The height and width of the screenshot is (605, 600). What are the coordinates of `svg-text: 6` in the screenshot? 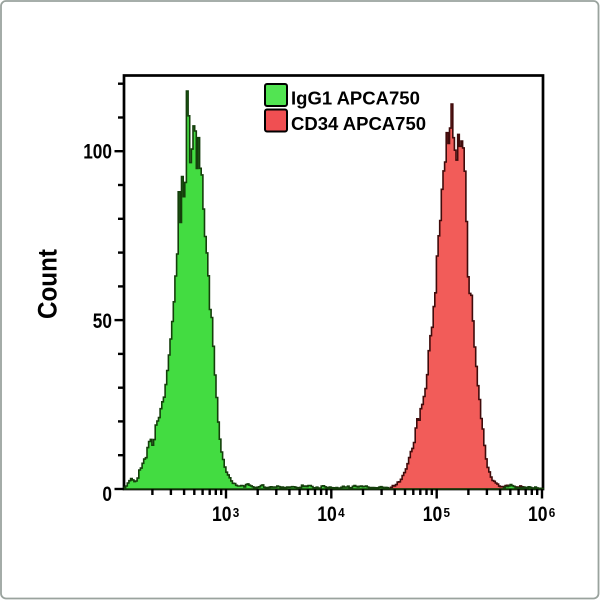 It's located at (552, 513).